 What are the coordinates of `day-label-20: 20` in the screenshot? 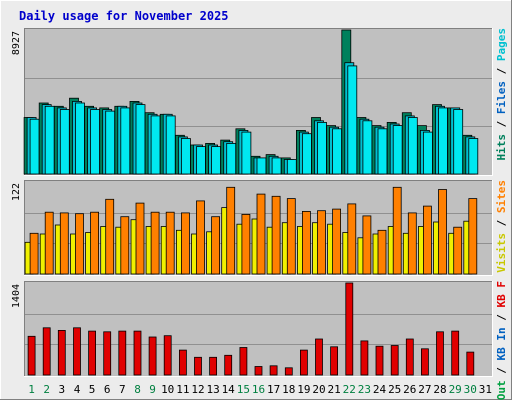 It's located at (318, 389).